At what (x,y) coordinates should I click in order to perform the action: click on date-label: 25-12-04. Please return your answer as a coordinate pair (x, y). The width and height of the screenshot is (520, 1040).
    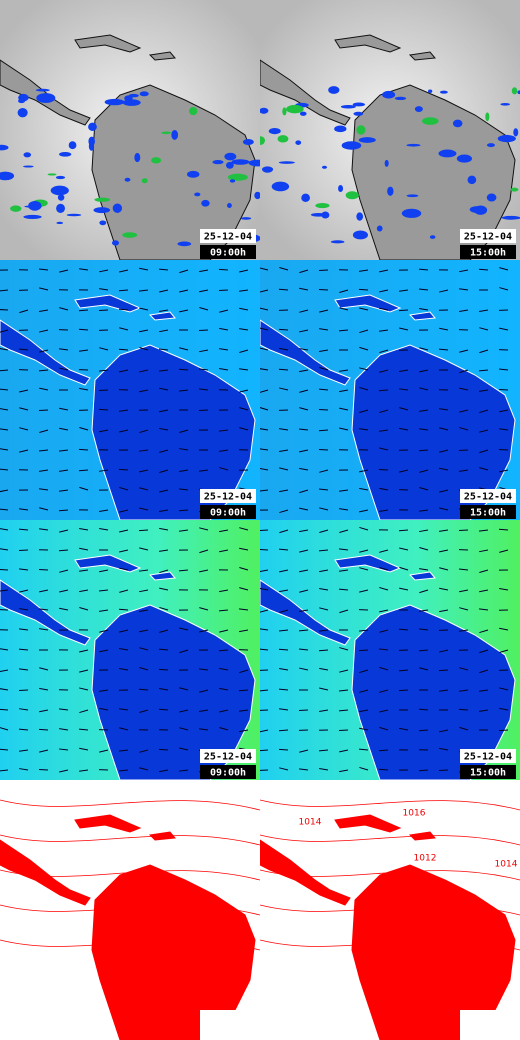
    Looking at the image, I should click on (488, 497).